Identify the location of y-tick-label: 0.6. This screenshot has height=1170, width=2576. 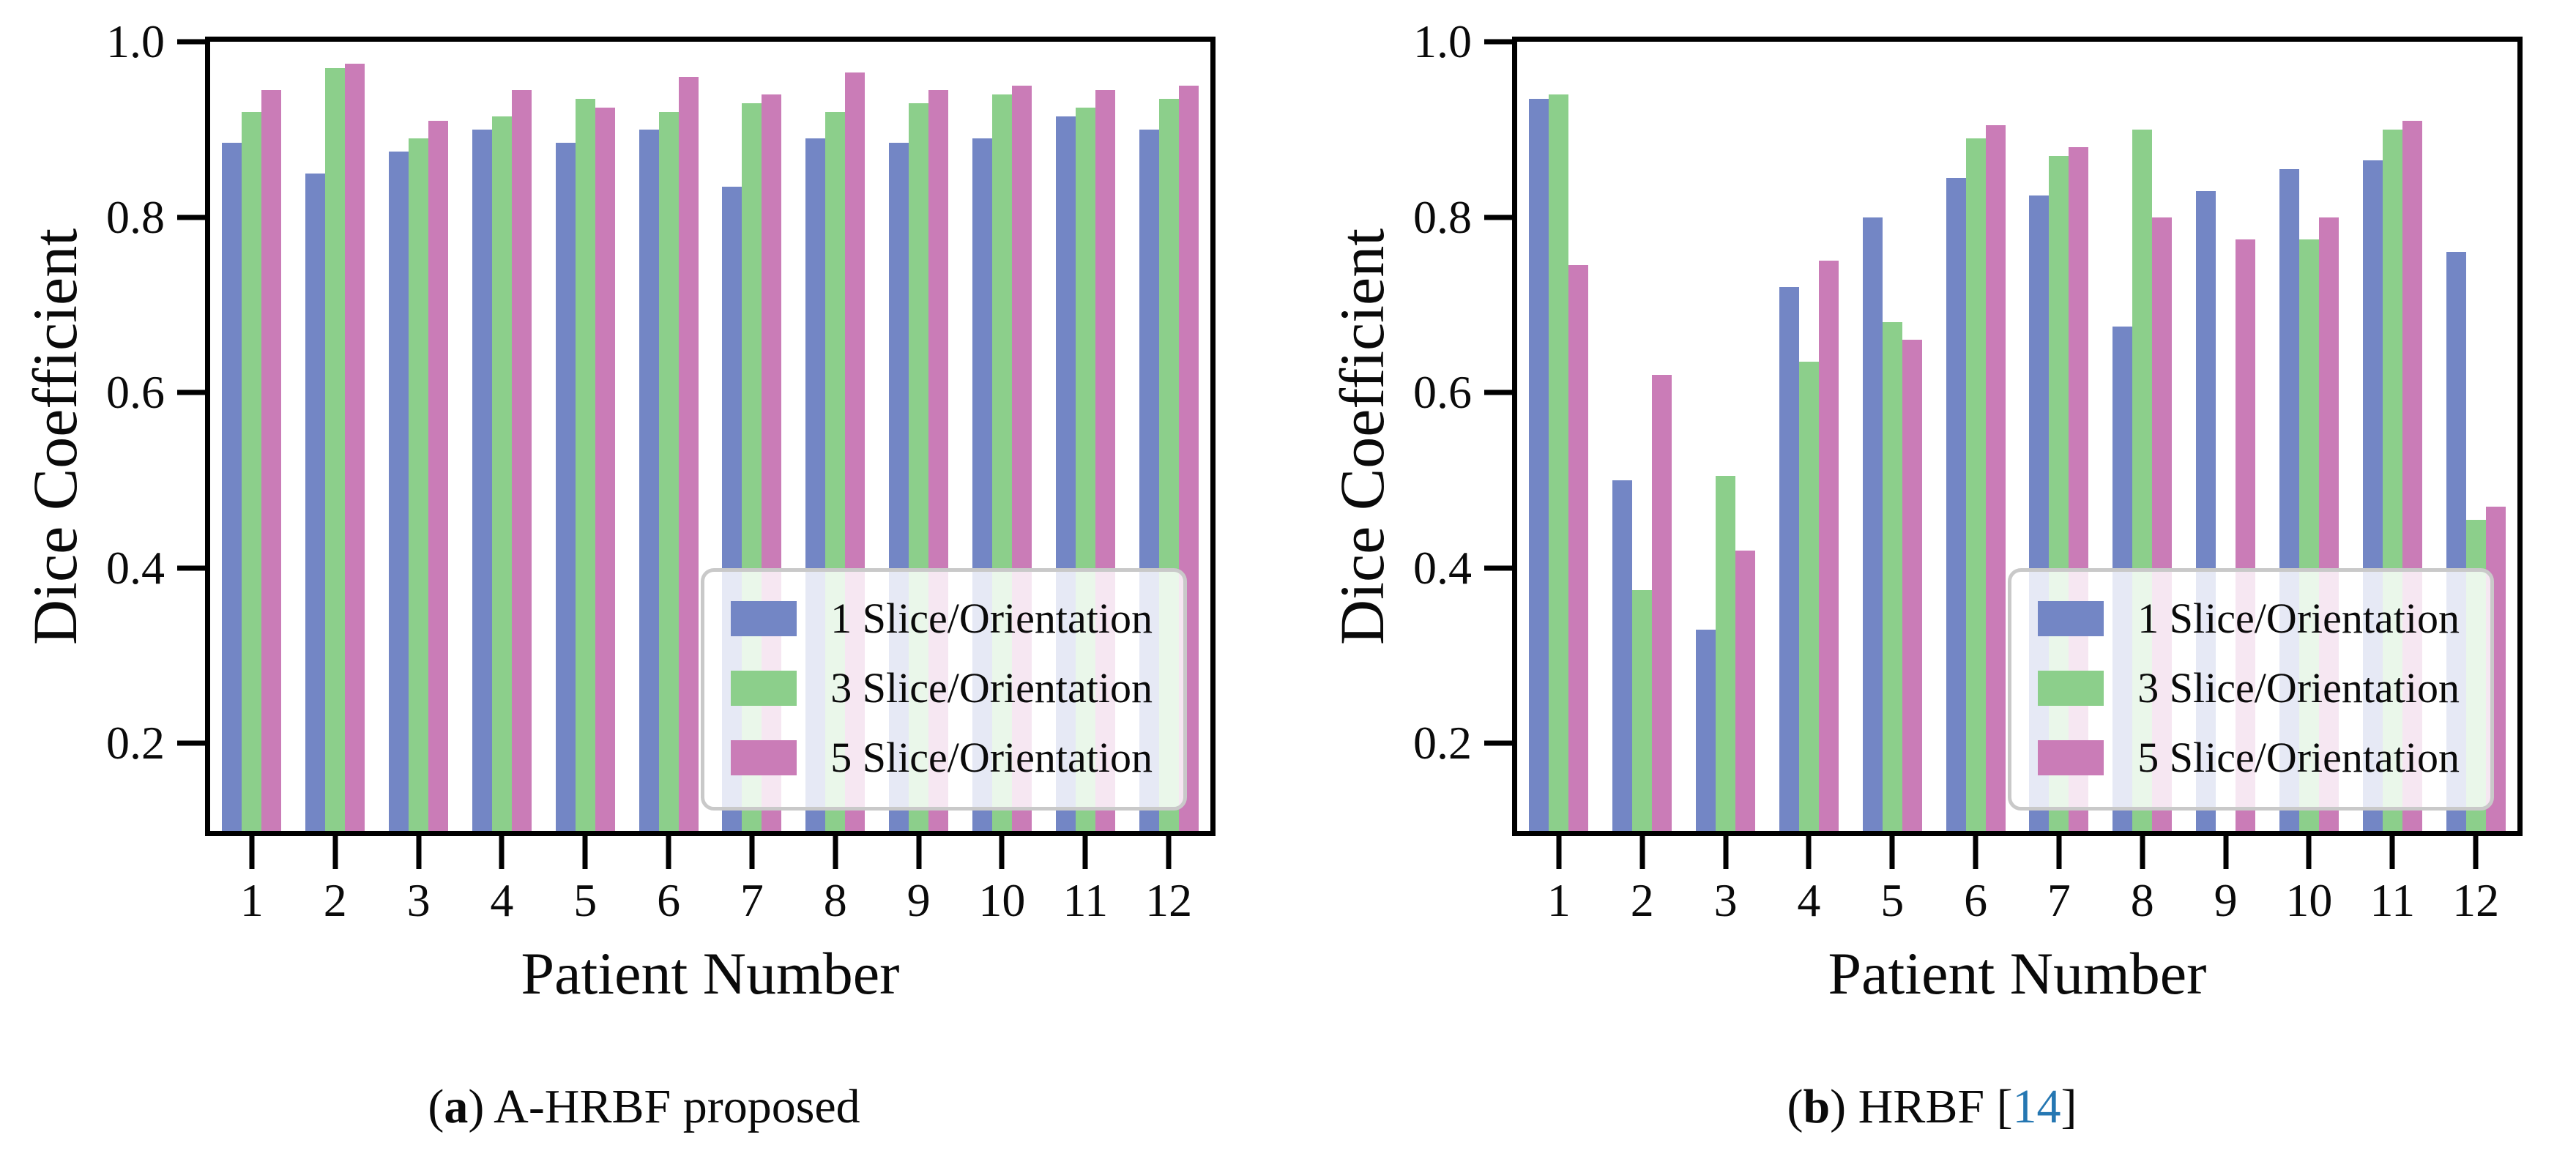
(135, 393).